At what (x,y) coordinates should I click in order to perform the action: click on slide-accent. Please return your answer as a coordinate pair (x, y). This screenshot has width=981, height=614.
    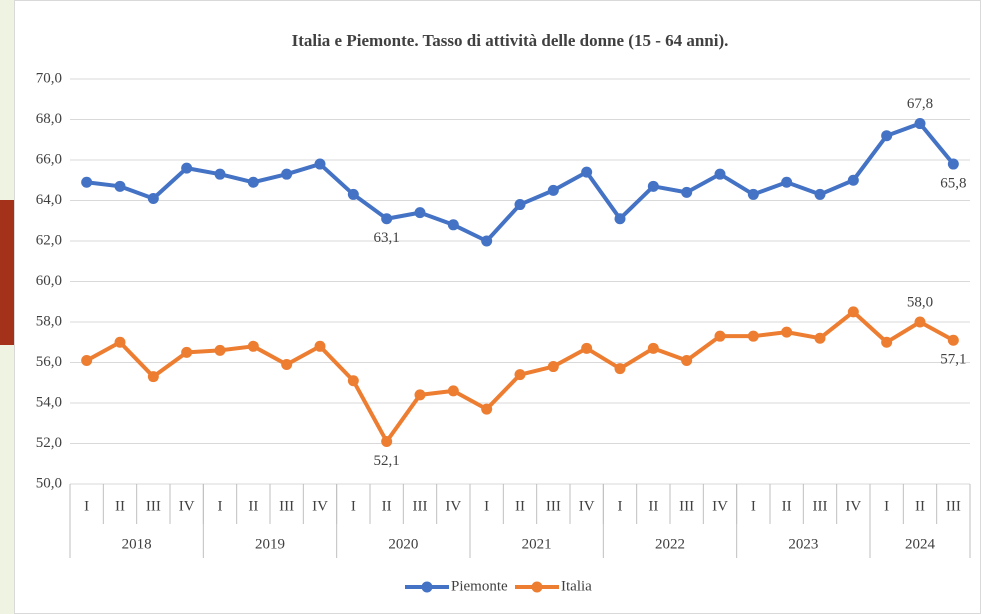
    Looking at the image, I should click on (7, 272).